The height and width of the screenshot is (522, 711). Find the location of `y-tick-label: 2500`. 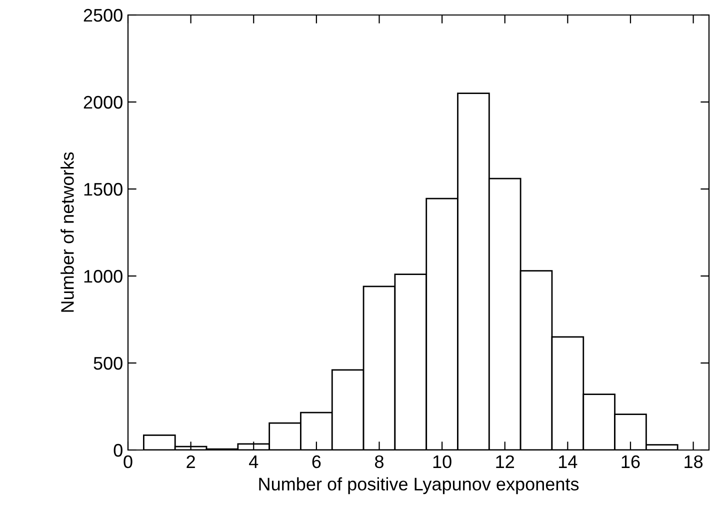

y-tick-label: 2500 is located at coordinates (103, 15).